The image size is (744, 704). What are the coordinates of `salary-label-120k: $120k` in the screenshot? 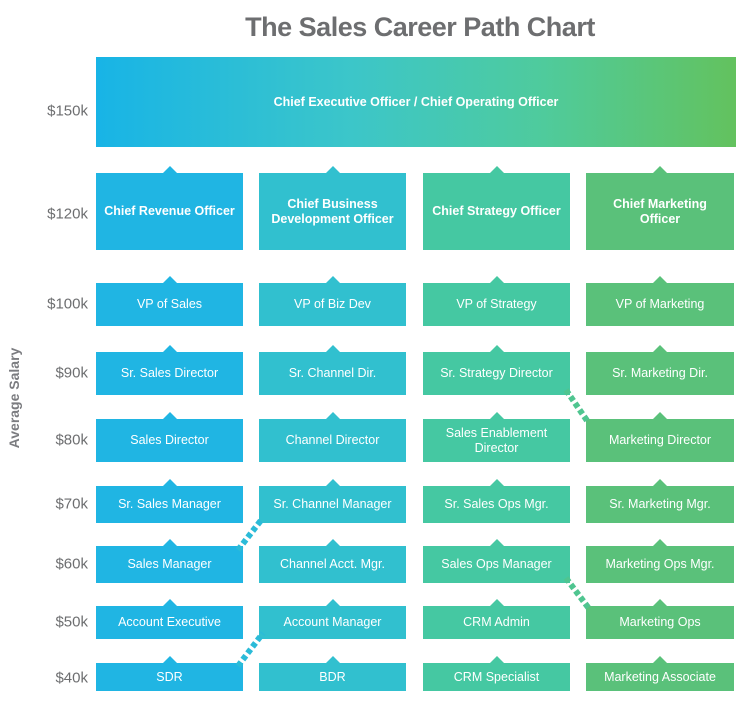 It's located at (67, 214).